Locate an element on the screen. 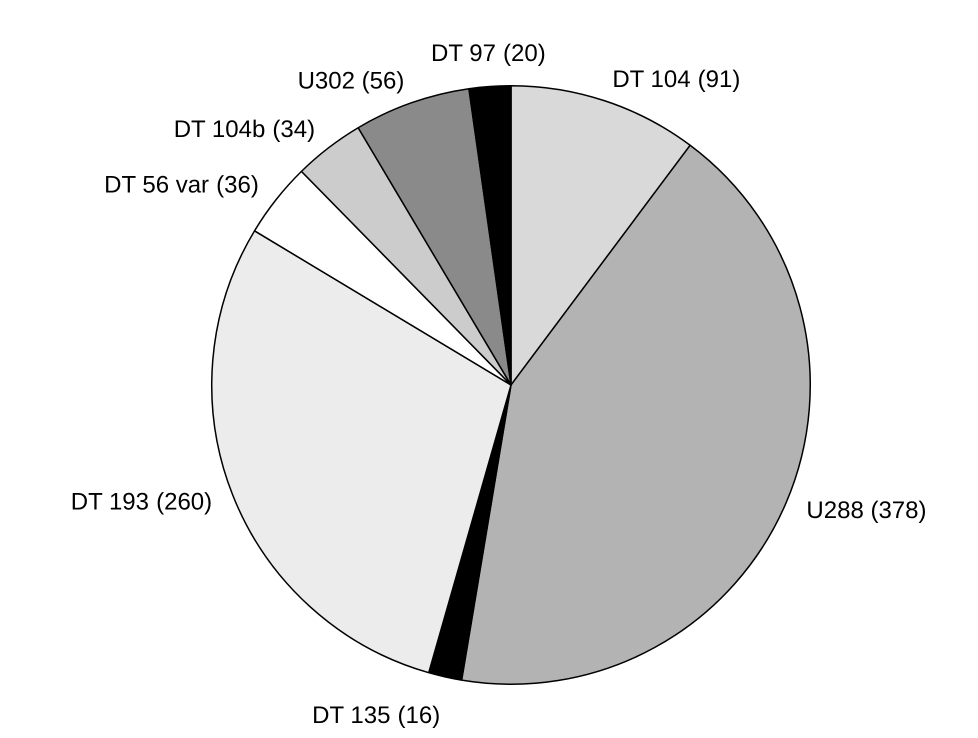 The image size is (978, 738). data-label: (260) is located at coordinates (184, 502).